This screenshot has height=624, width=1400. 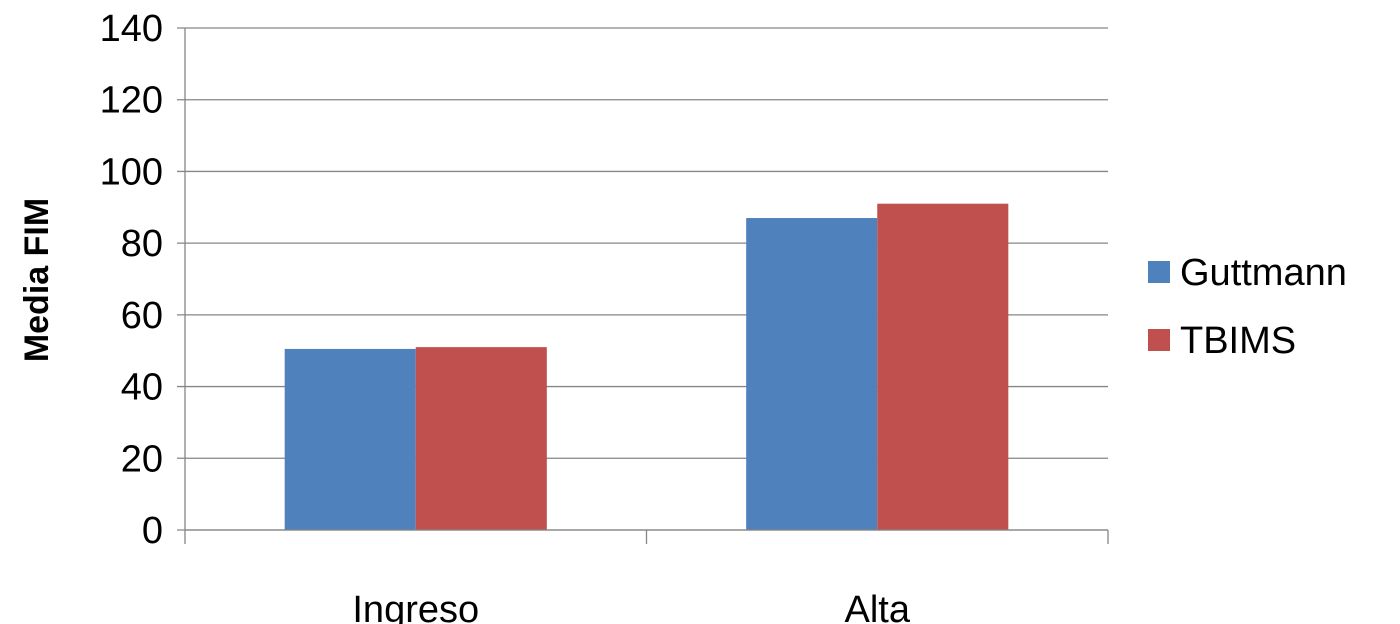 I want to click on y-tick-label: 120, so click(x=131, y=101).